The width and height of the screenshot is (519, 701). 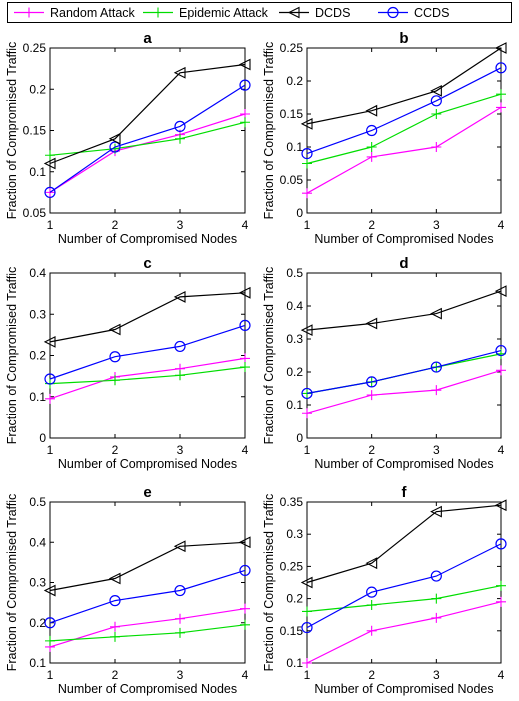 What do you see at coordinates (93, 13) in the screenshot?
I see `legend-label-random: Random Attack` at bounding box center [93, 13].